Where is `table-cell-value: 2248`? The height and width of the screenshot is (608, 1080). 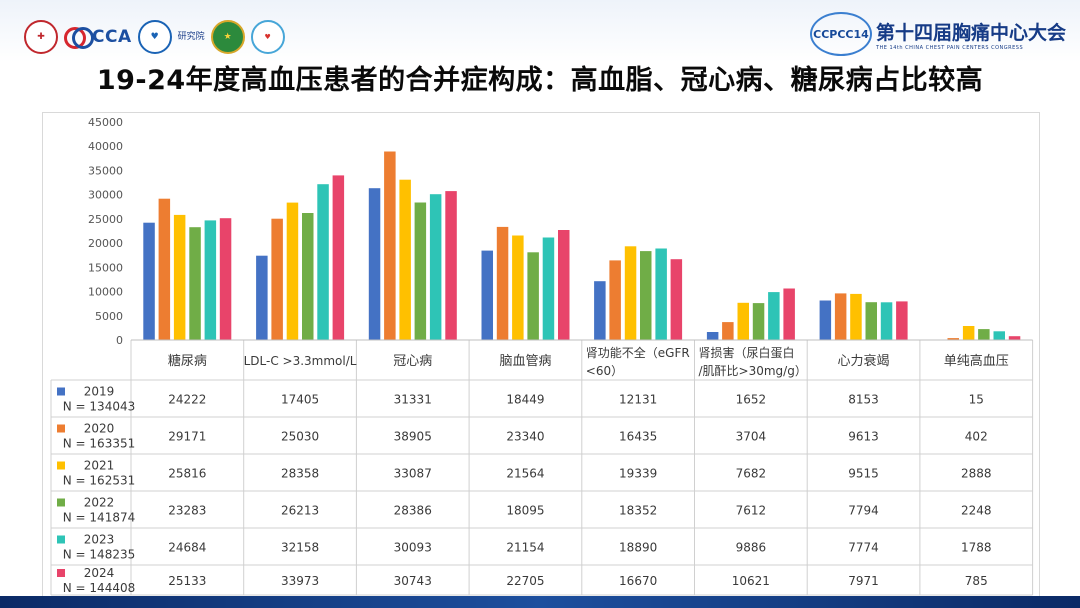
table-cell-value: 2248 is located at coordinates (976, 511).